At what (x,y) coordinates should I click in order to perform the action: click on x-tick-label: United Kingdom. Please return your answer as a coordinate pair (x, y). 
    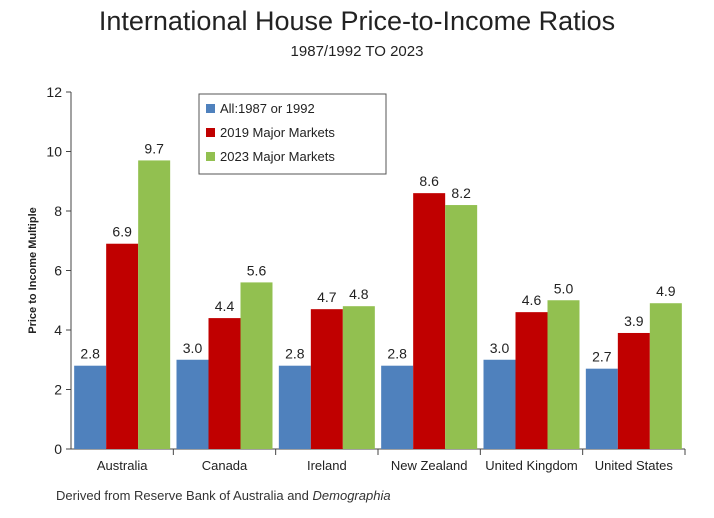
    Looking at the image, I should click on (531, 465).